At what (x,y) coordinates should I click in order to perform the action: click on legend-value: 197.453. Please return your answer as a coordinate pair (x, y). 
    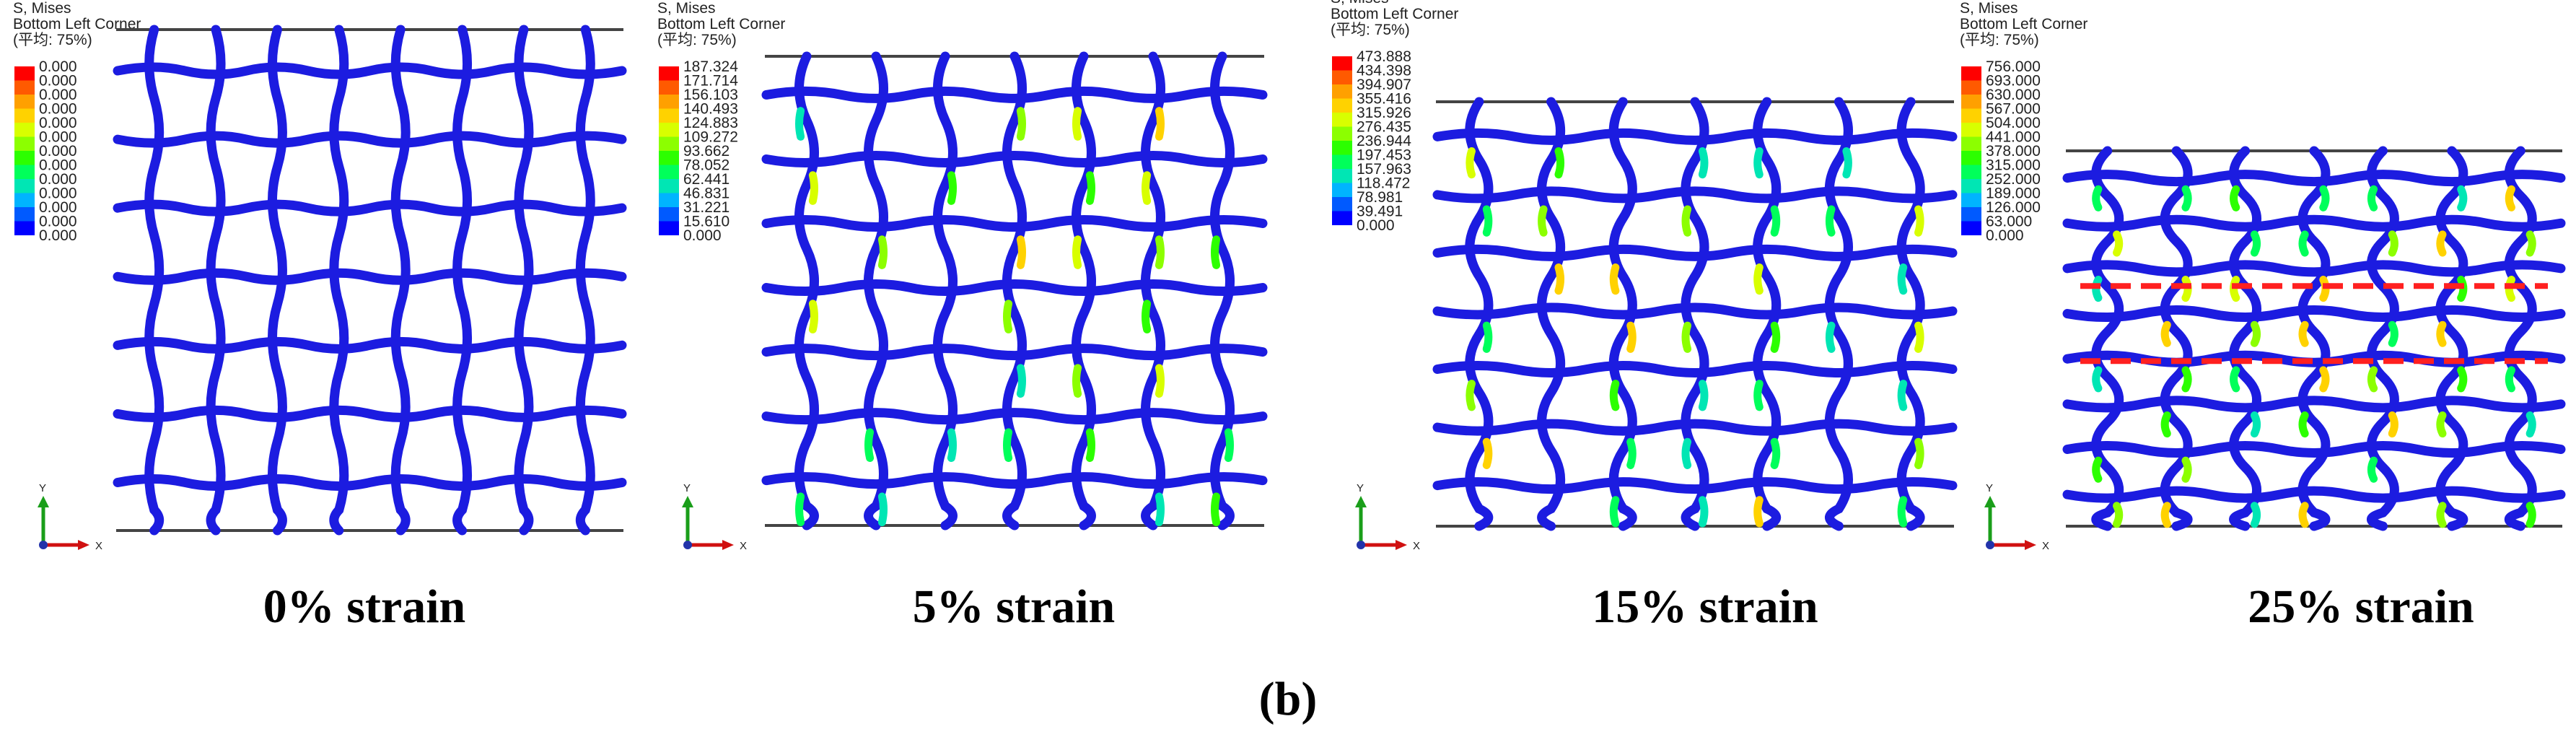
    Looking at the image, I should click on (1384, 155).